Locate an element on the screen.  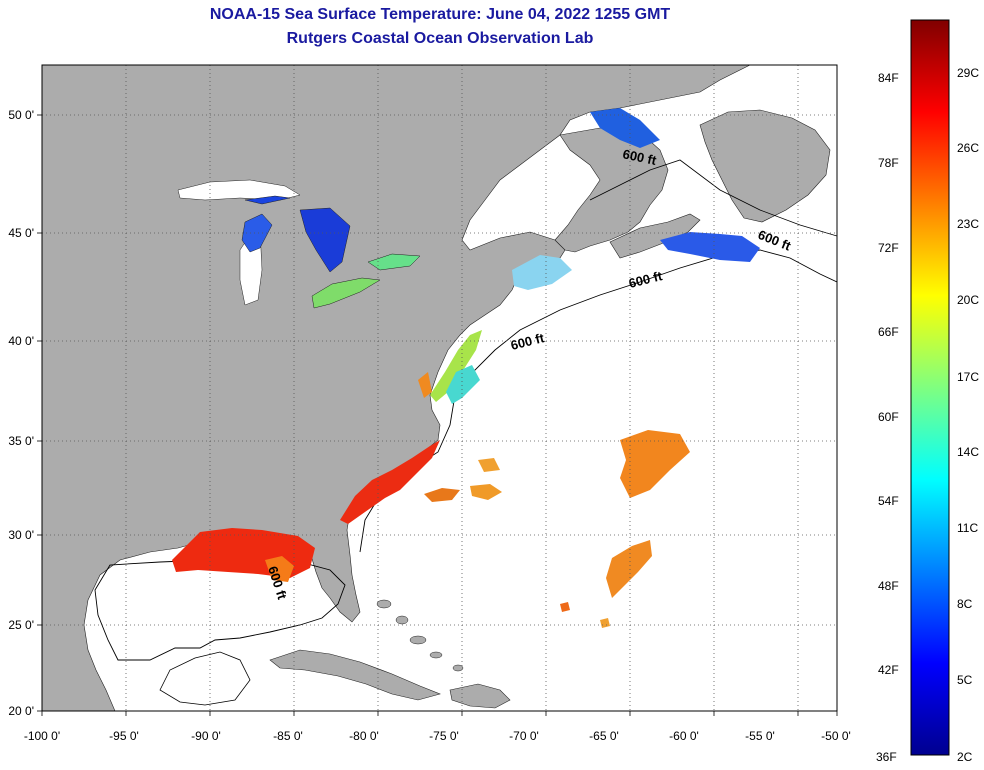
colorbar-c-label: 23C is located at coordinates (968, 224).